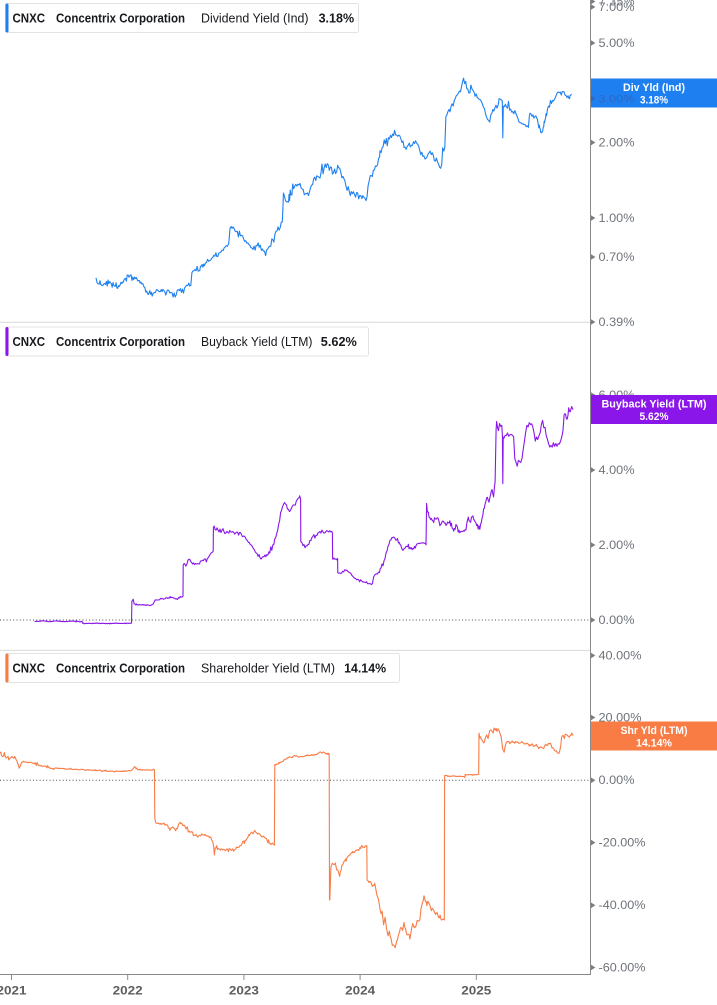  I want to click on svg-text: 0.70%, so click(617, 257).